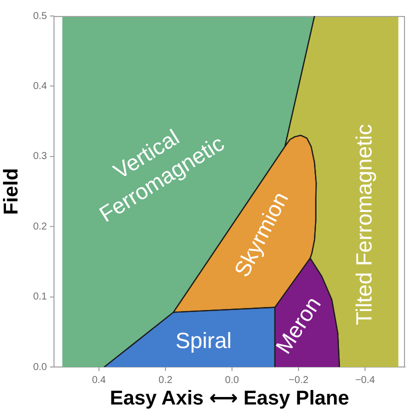 This screenshot has height=420, width=415. I want to click on series-label: Spiral, so click(203, 340).